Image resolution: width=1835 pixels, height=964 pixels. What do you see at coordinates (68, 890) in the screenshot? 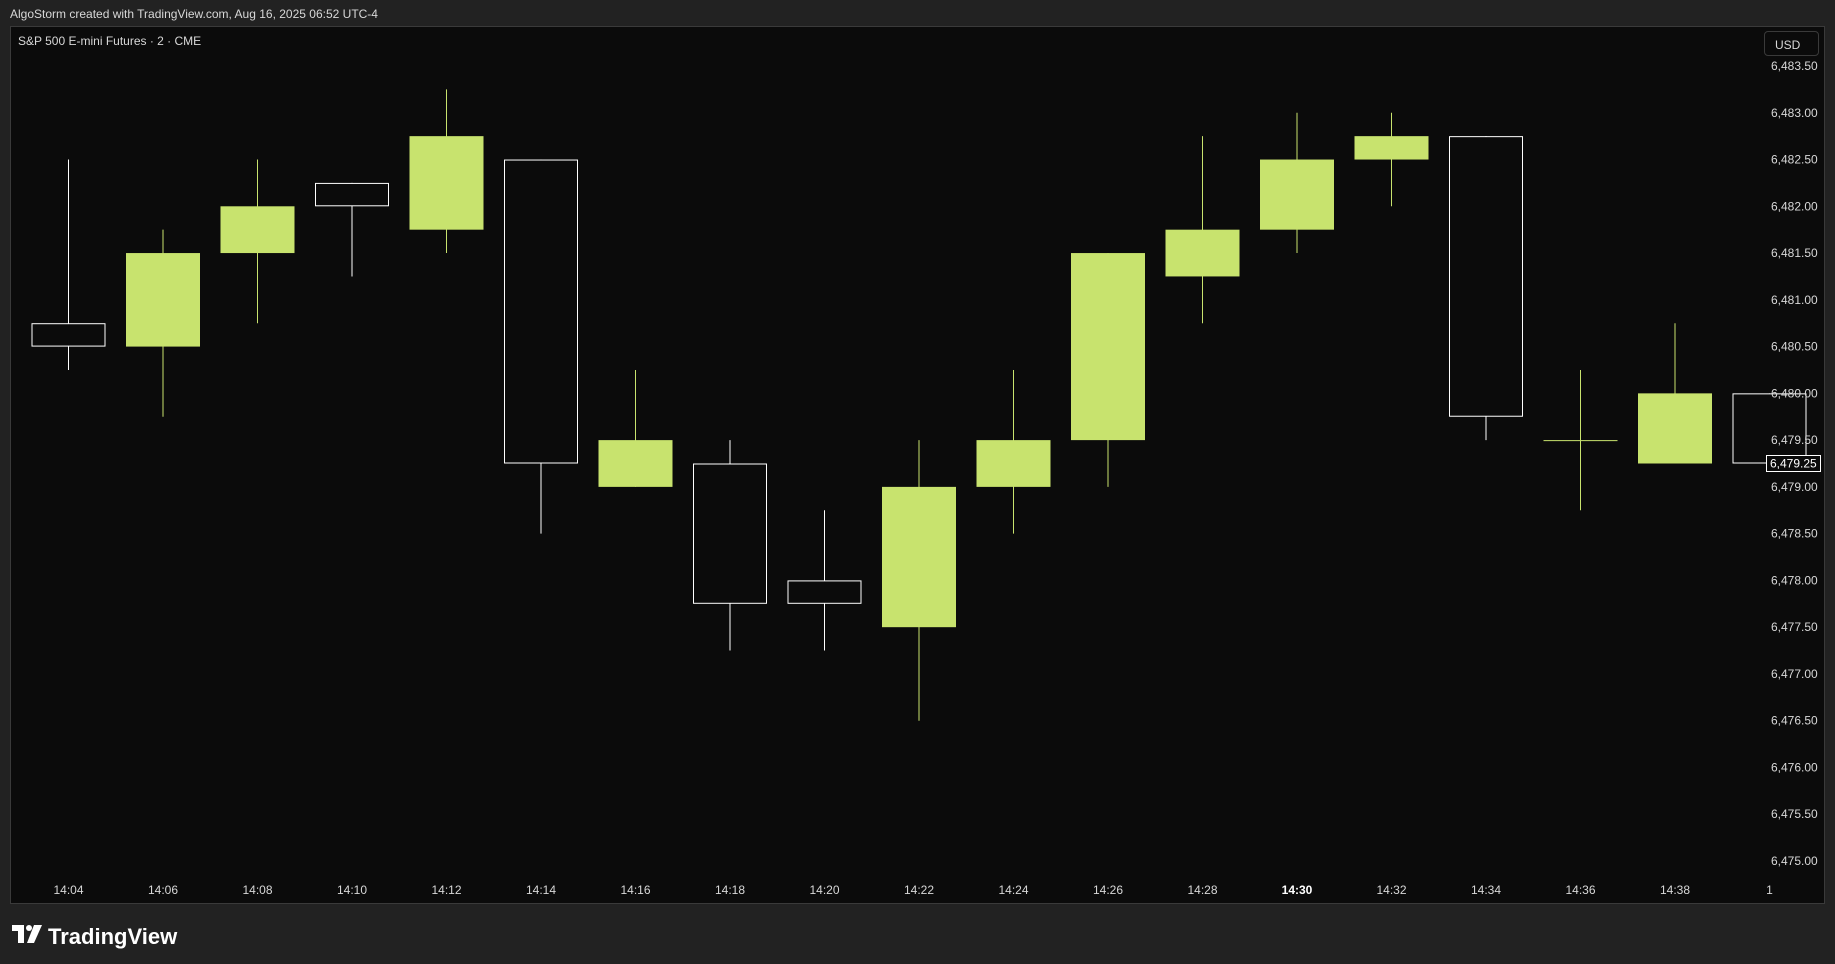
I see `time-tick-label: 14:04` at bounding box center [68, 890].